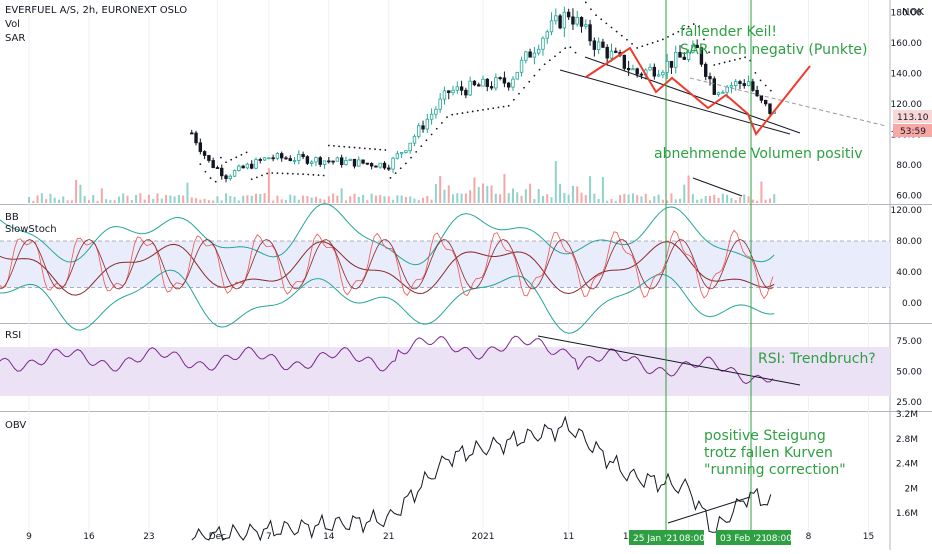 The height and width of the screenshot is (554, 932). Describe the element at coordinates (709, 510) in the screenshot. I see `obv-trend-line` at that location.